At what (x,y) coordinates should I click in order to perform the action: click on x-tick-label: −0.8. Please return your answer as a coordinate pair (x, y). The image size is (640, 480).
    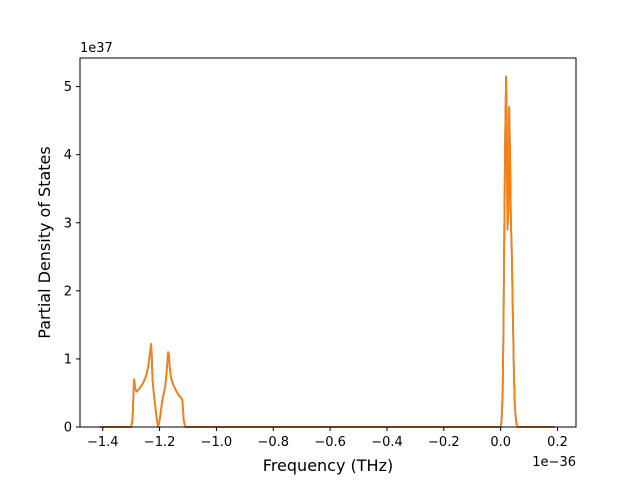
    Looking at the image, I should click on (273, 442).